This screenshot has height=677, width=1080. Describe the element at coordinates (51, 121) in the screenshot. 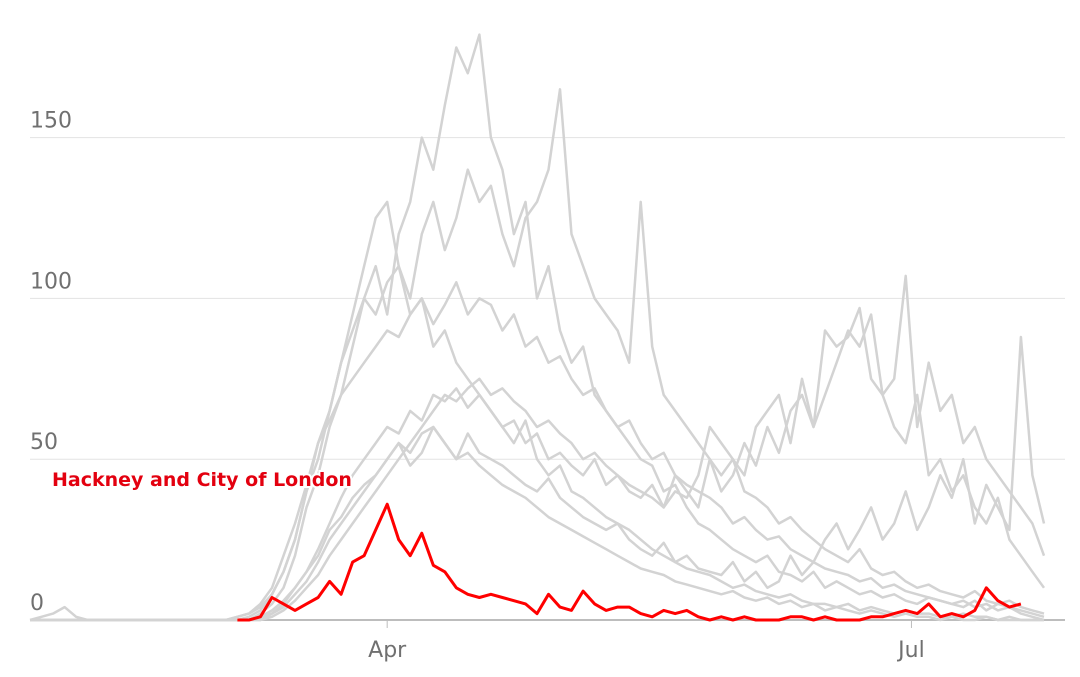

I see `y-tick-label: 150` at that location.